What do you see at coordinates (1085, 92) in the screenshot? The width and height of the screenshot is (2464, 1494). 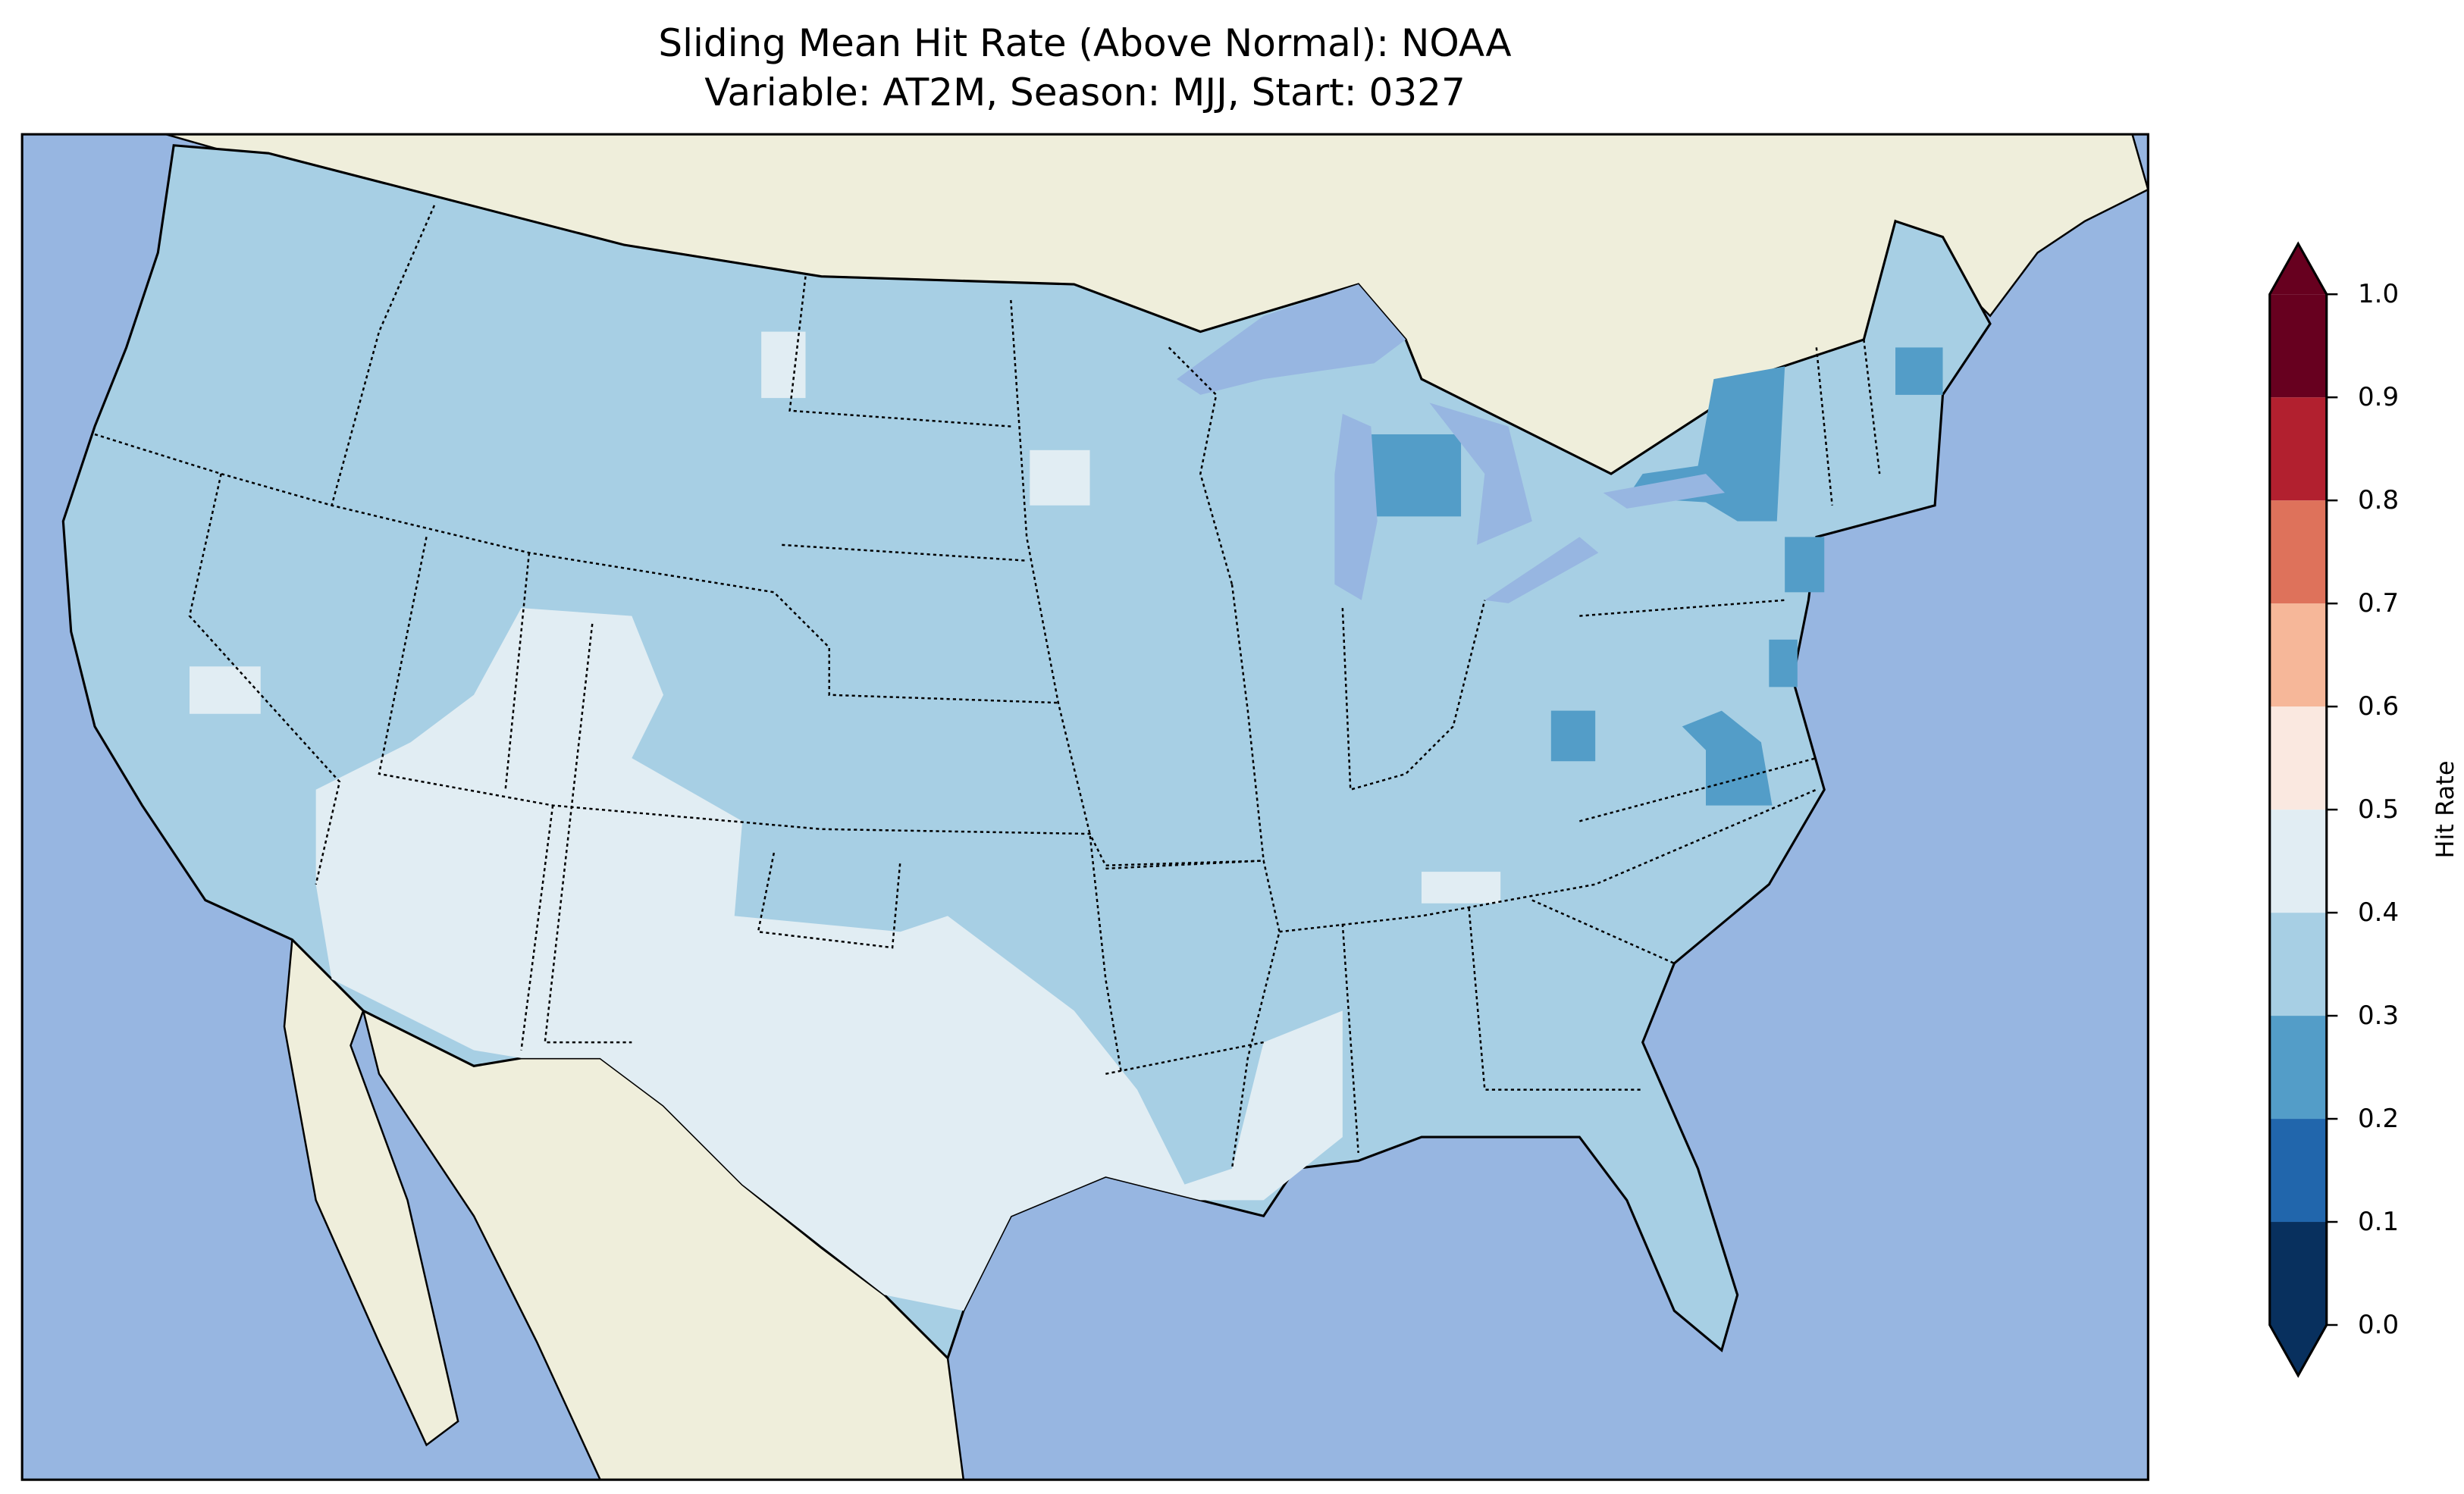 I see `chart-title-line2: Variable: AT2M, Season: MJJ, Start: 0327` at bounding box center [1085, 92].